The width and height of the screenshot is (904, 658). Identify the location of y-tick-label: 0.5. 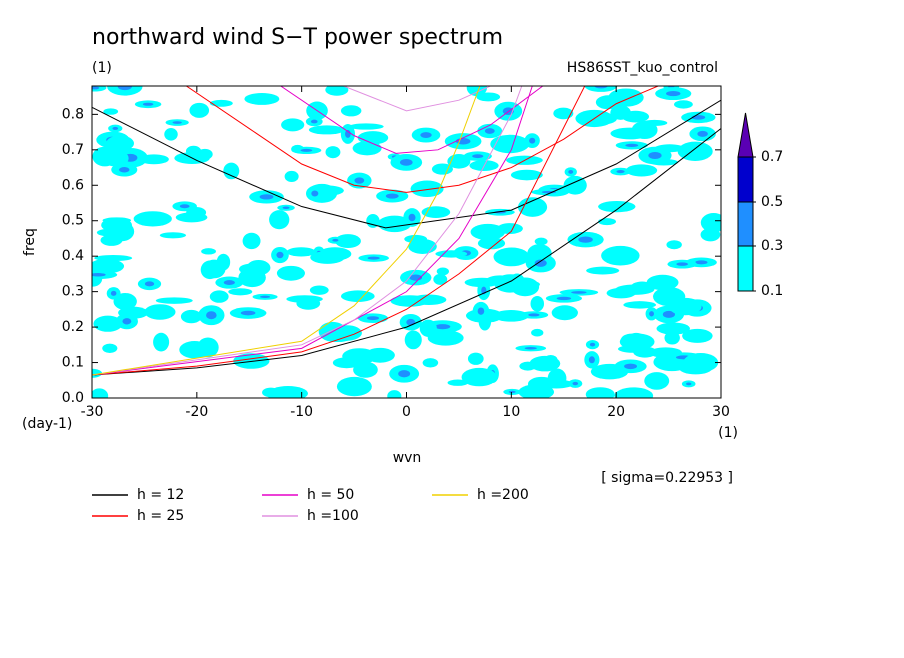
(73, 221).